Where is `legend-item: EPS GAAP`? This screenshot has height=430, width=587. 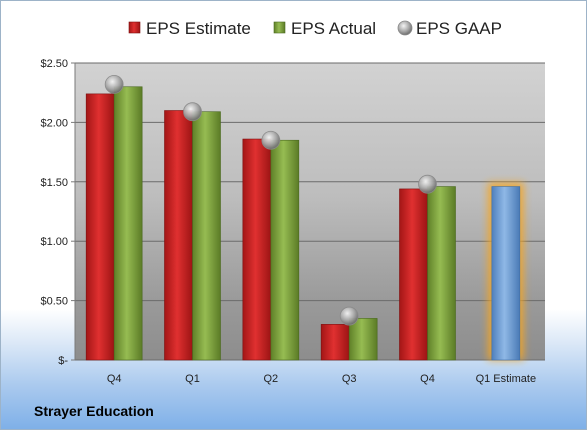
legend-item: EPS GAAP is located at coordinates (449, 28).